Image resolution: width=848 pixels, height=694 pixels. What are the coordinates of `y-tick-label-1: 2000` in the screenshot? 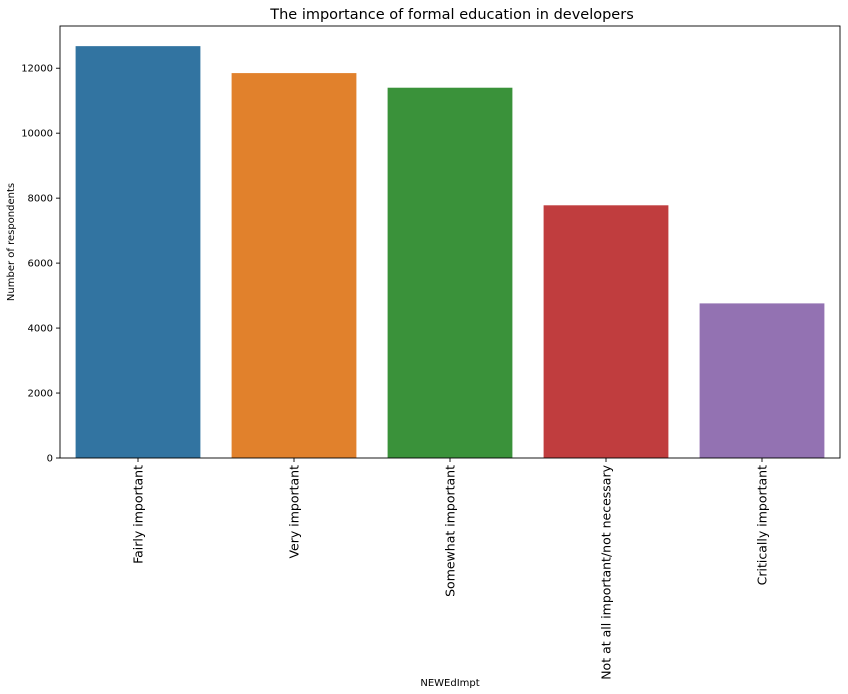 It's located at (40, 394).